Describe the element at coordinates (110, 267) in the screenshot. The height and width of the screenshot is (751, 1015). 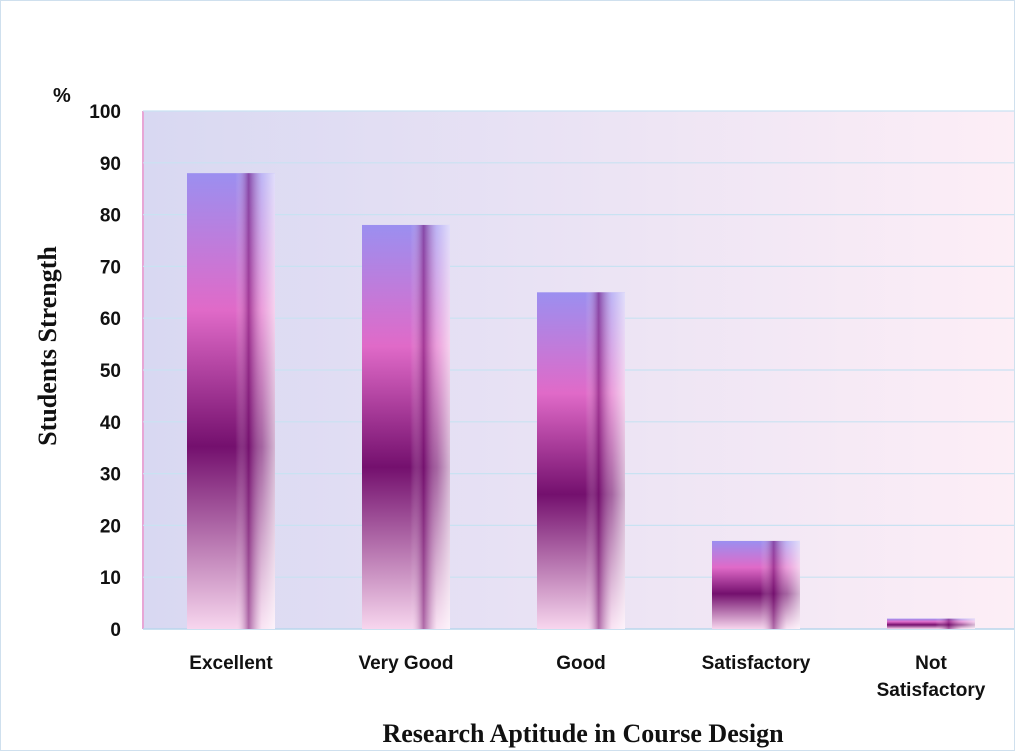
I see `y-tick-label: 70` at that location.